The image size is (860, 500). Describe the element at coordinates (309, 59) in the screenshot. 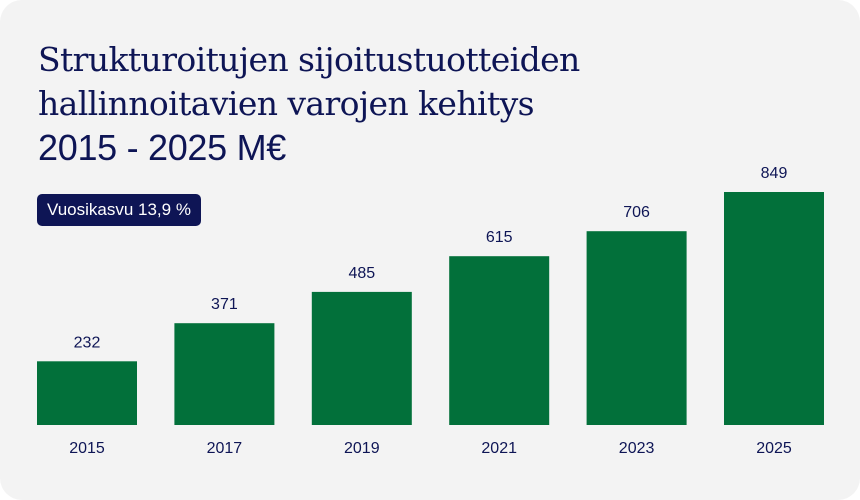

I see `chart-title-line-1: Strukturoitujen sijoitustuotteiden` at that location.